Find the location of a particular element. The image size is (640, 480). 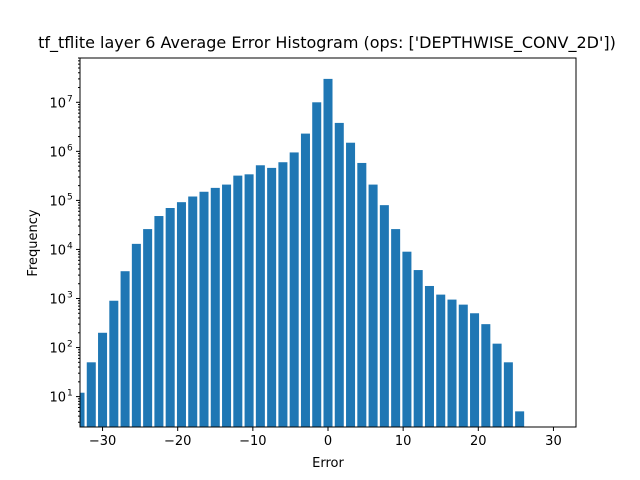

y-tick-label-exponent: 6 is located at coordinates (70, 148).